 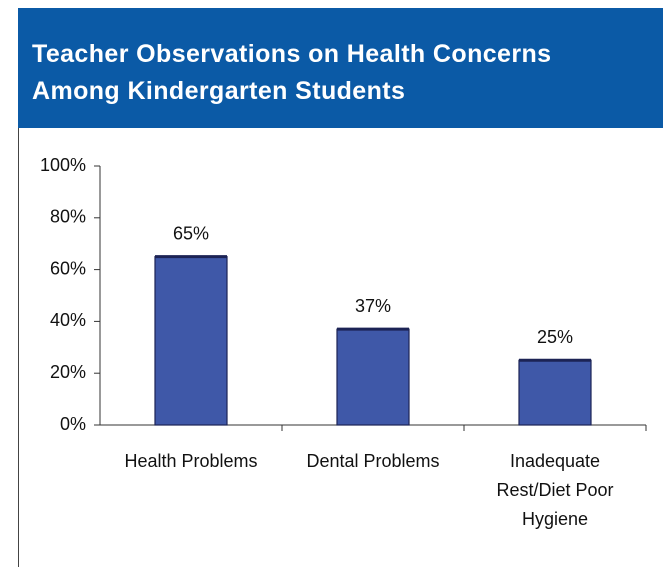 I want to click on y-tick-label: 0%, so click(x=73, y=424).